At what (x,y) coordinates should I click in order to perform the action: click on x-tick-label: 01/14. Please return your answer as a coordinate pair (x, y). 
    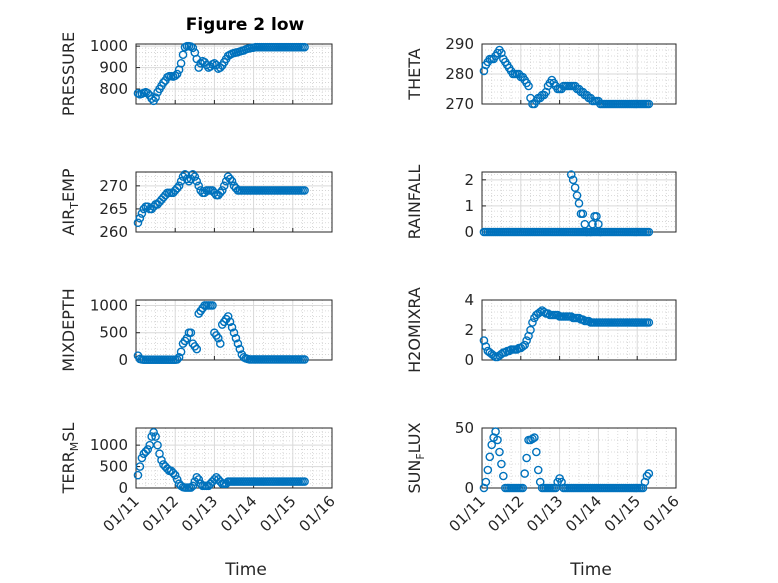
    Looking at the image, I should click on (238, 513).